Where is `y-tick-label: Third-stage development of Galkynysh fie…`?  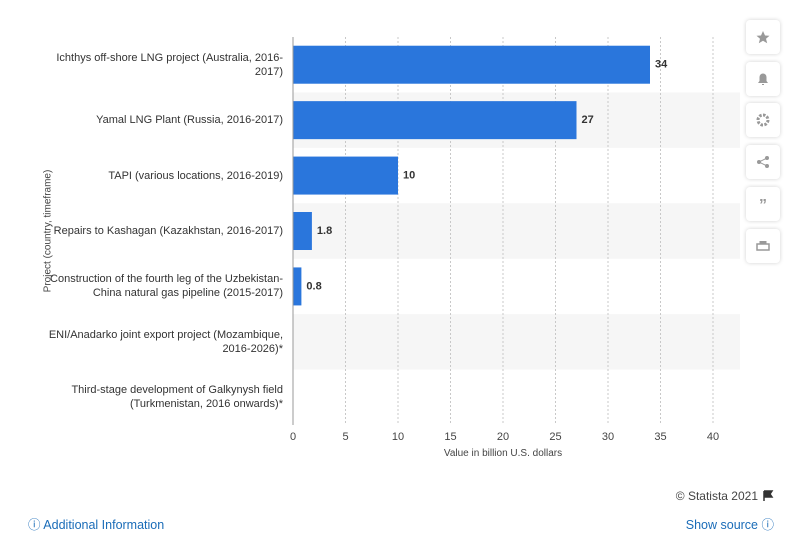
y-tick-label: Third-stage development of Galkynysh fie… is located at coordinates (177, 397).